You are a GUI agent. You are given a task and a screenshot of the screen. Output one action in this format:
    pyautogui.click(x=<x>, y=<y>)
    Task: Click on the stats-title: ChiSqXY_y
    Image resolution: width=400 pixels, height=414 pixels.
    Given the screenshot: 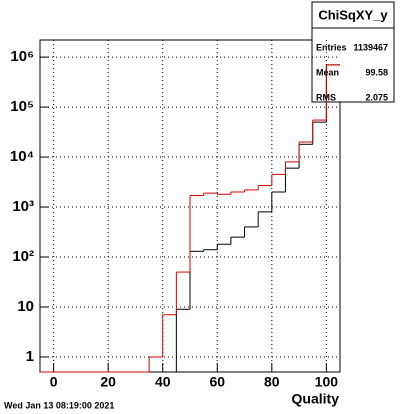 What is the action you would take?
    pyautogui.click(x=353, y=14)
    